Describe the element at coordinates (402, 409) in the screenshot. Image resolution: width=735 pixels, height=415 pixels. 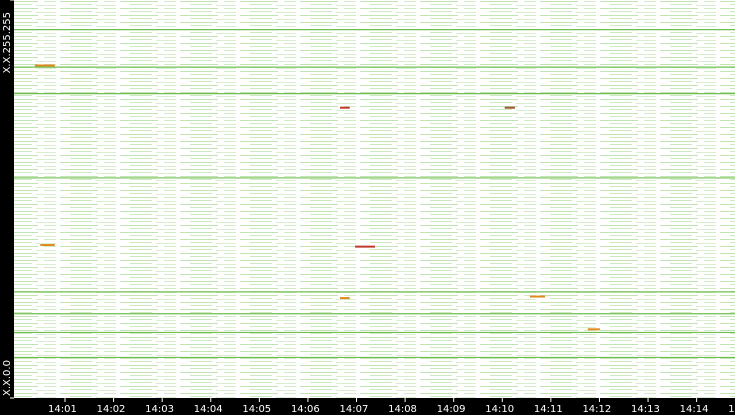
I see `x-tick-label: 14:08` at that location.